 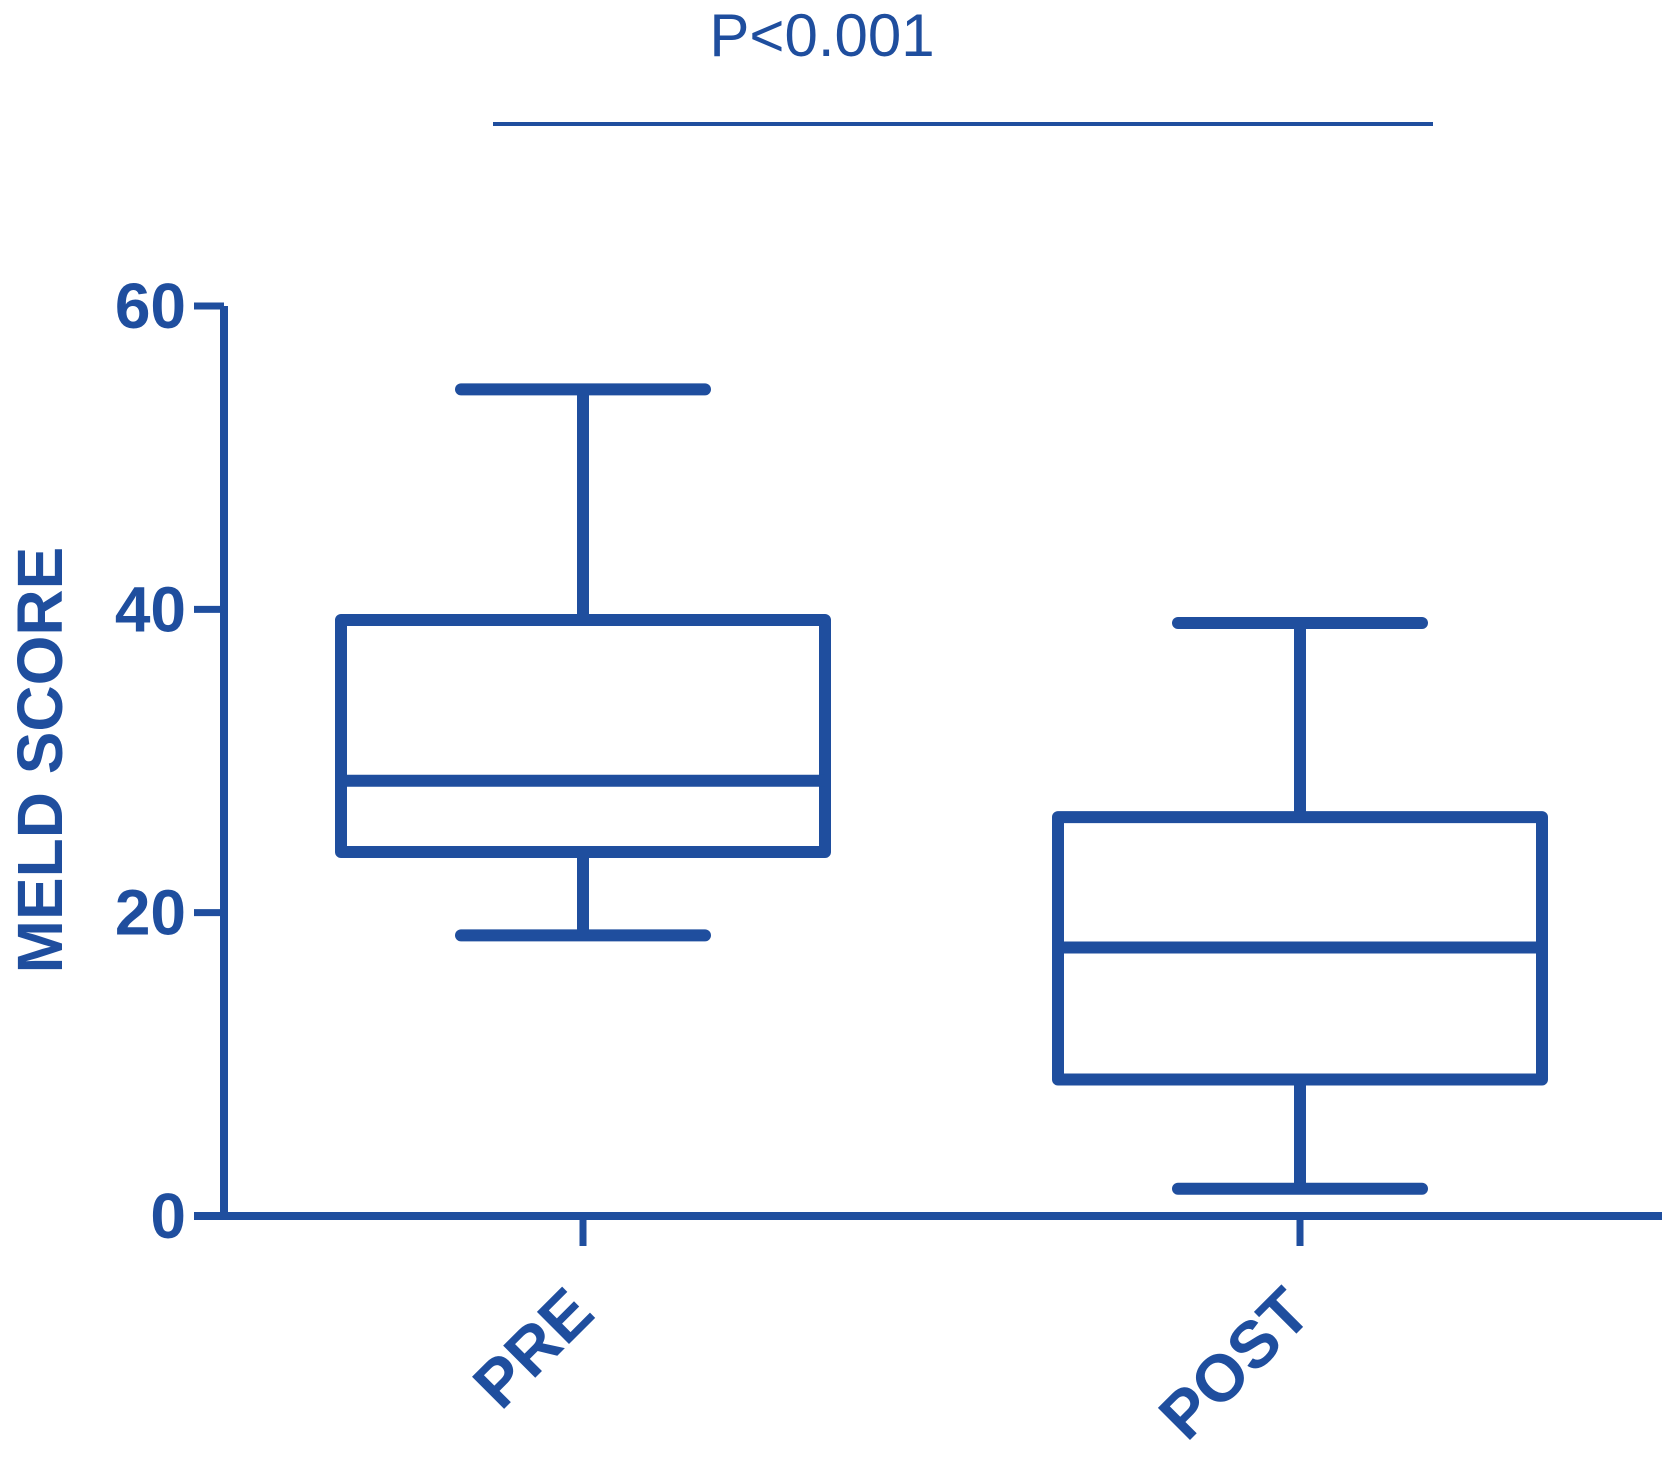 I want to click on y-axis-label: MELD SCORE, so click(x=40, y=760).